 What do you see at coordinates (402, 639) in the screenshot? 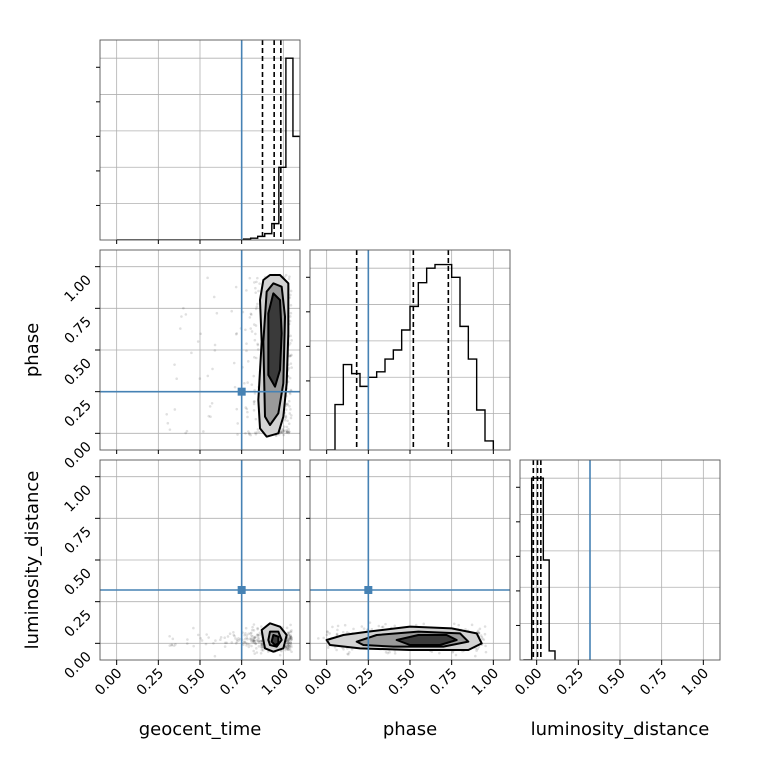
I see `density-phase-luminosity_distance` at bounding box center [402, 639].